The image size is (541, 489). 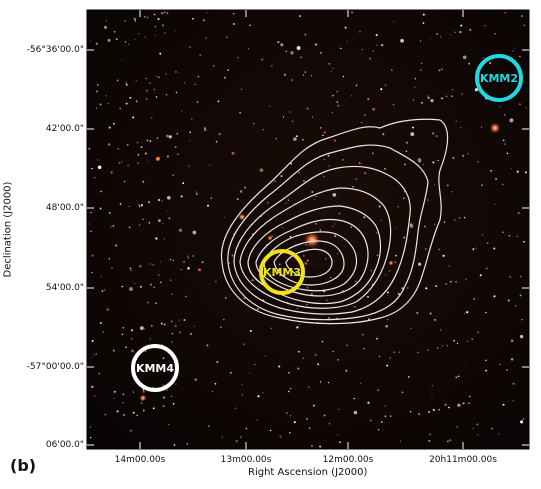 What do you see at coordinates (23, 465) in the screenshot?
I see `panel-label: (b)` at bounding box center [23, 465].